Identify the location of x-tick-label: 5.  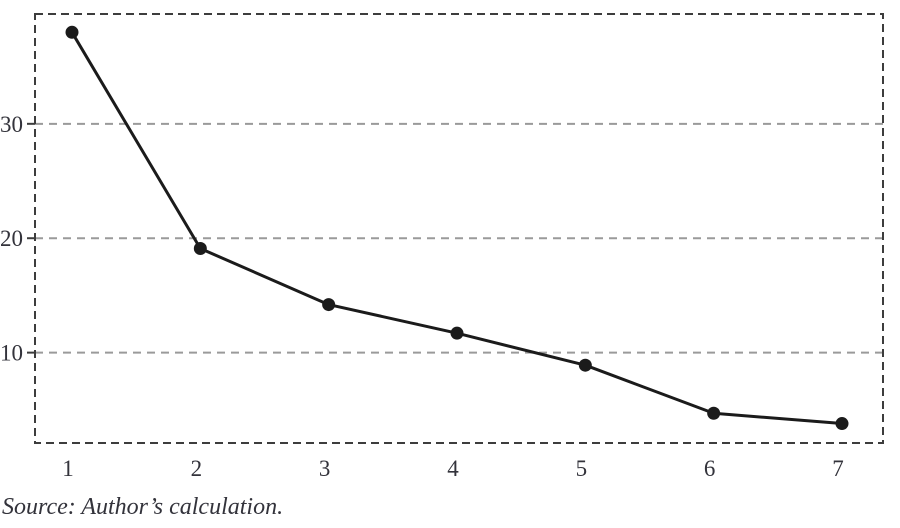
(582, 468).